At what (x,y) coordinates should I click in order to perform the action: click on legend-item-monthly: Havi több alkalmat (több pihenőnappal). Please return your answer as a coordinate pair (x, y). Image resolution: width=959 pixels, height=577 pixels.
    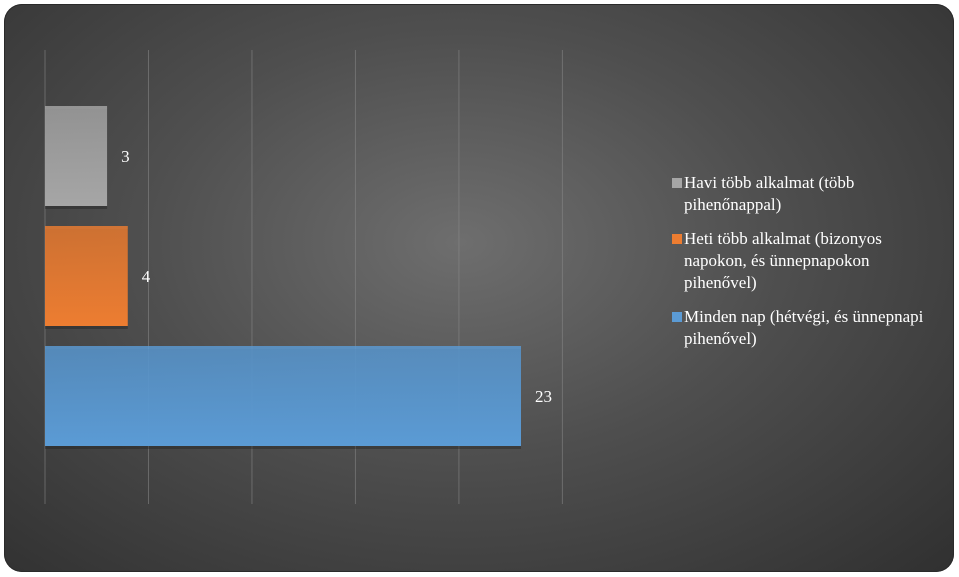
    Looking at the image, I should click on (807, 194).